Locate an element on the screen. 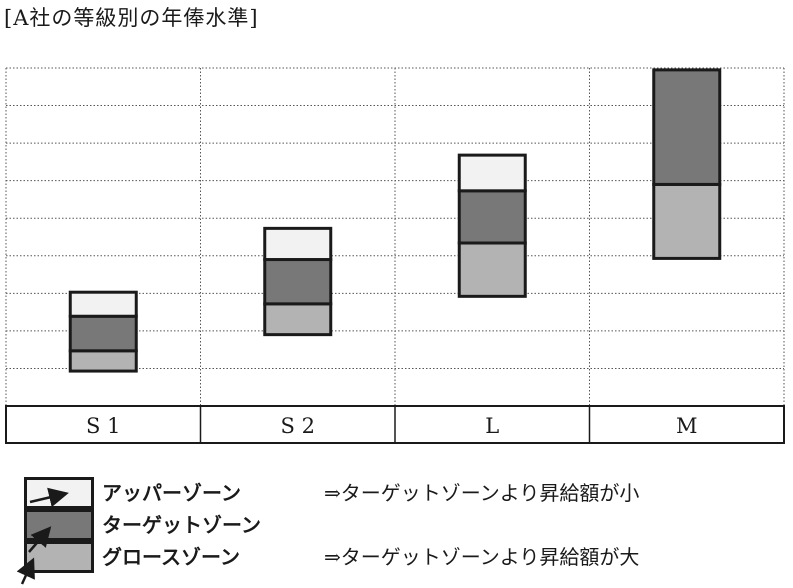 This screenshot has height=588, width=793. category-label: S 2 is located at coordinates (298, 426).